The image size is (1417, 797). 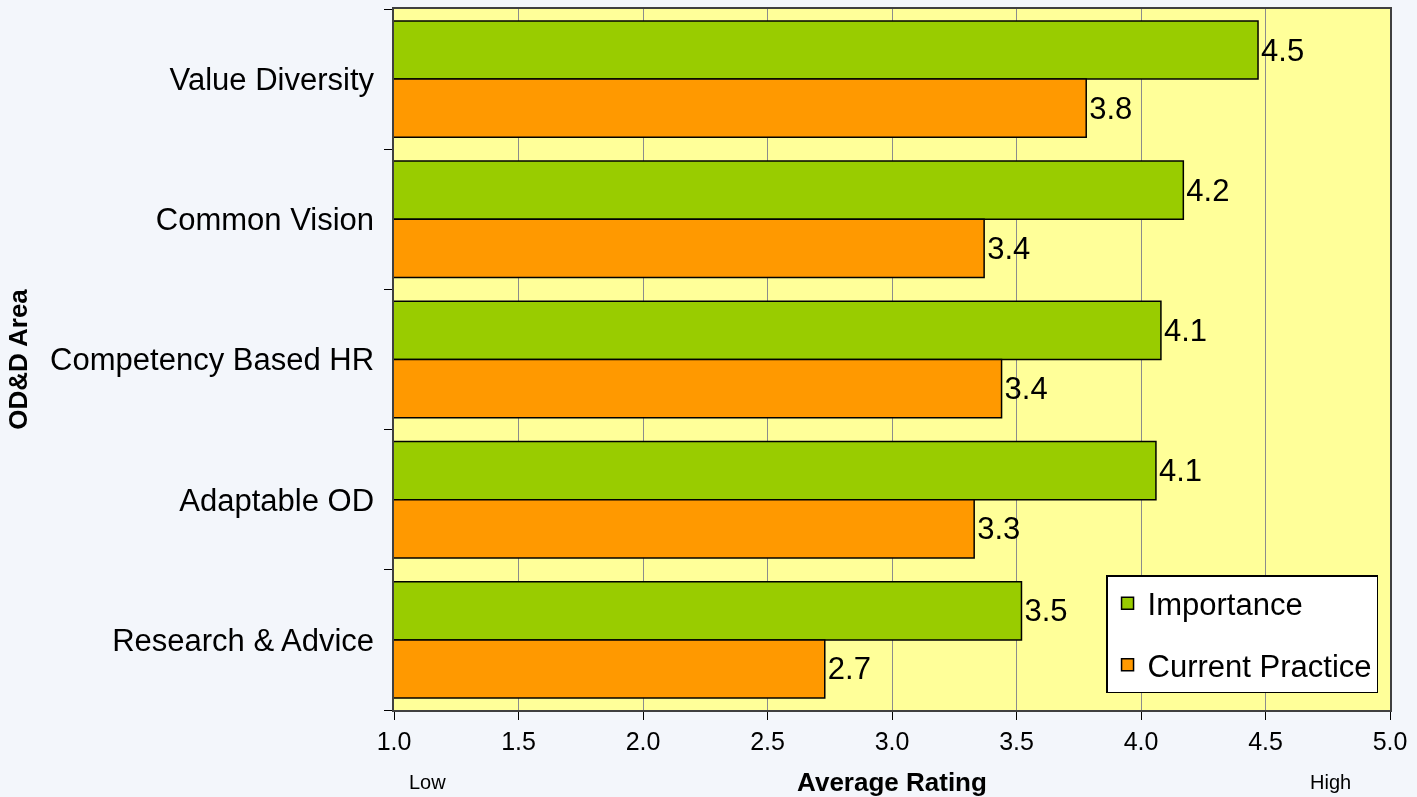 What do you see at coordinates (1016, 740) in the screenshot?
I see `x-tick-label: 3.5` at bounding box center [1016, 740].